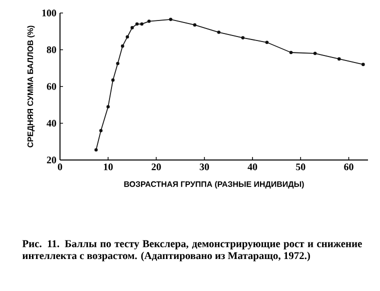  I want to click on y-tick-label: 80, so click(51, 50).